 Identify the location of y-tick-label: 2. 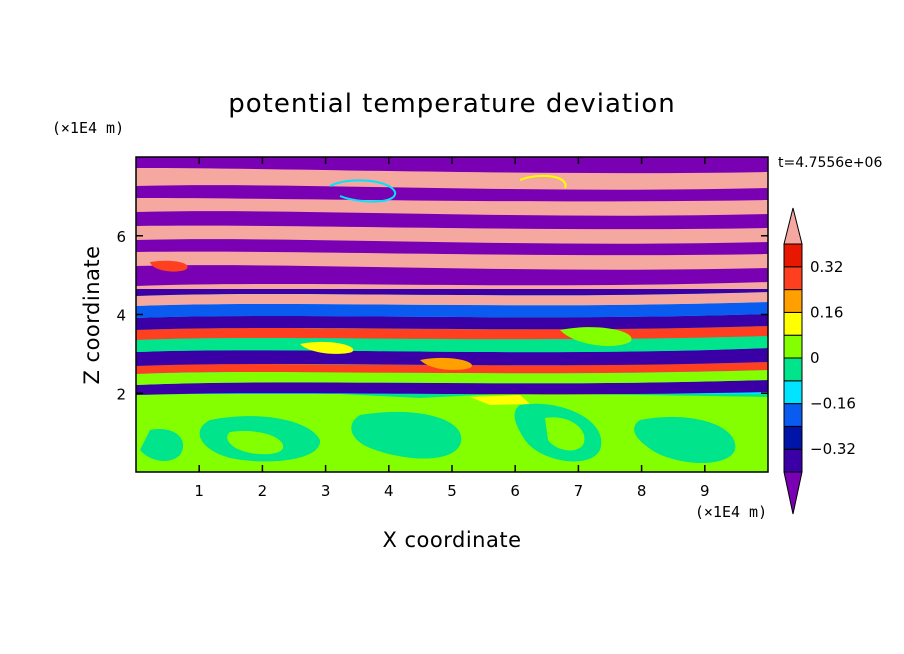
(121, 394).